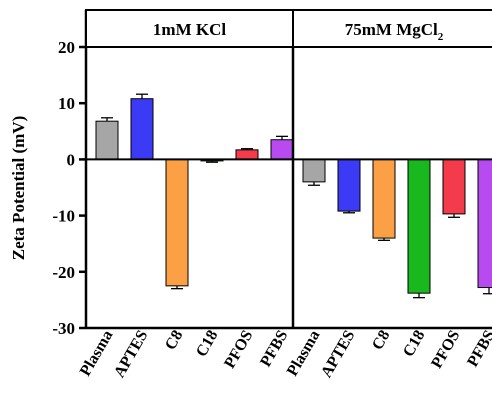 Image resolution: width=492 pixels, height=405 pixels. Describe the element at coordinates (69, 188) in the screenshot. I see `y-ticks: 20 10 0 -10 -20 -30` at that location.